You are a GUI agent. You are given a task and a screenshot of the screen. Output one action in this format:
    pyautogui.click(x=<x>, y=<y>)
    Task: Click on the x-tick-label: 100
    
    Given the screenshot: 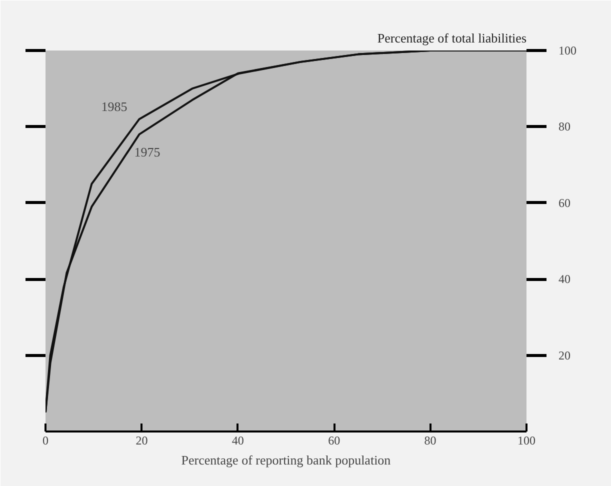 What is the action you would take?
    pyautogui.click(x=527, y=441)
    